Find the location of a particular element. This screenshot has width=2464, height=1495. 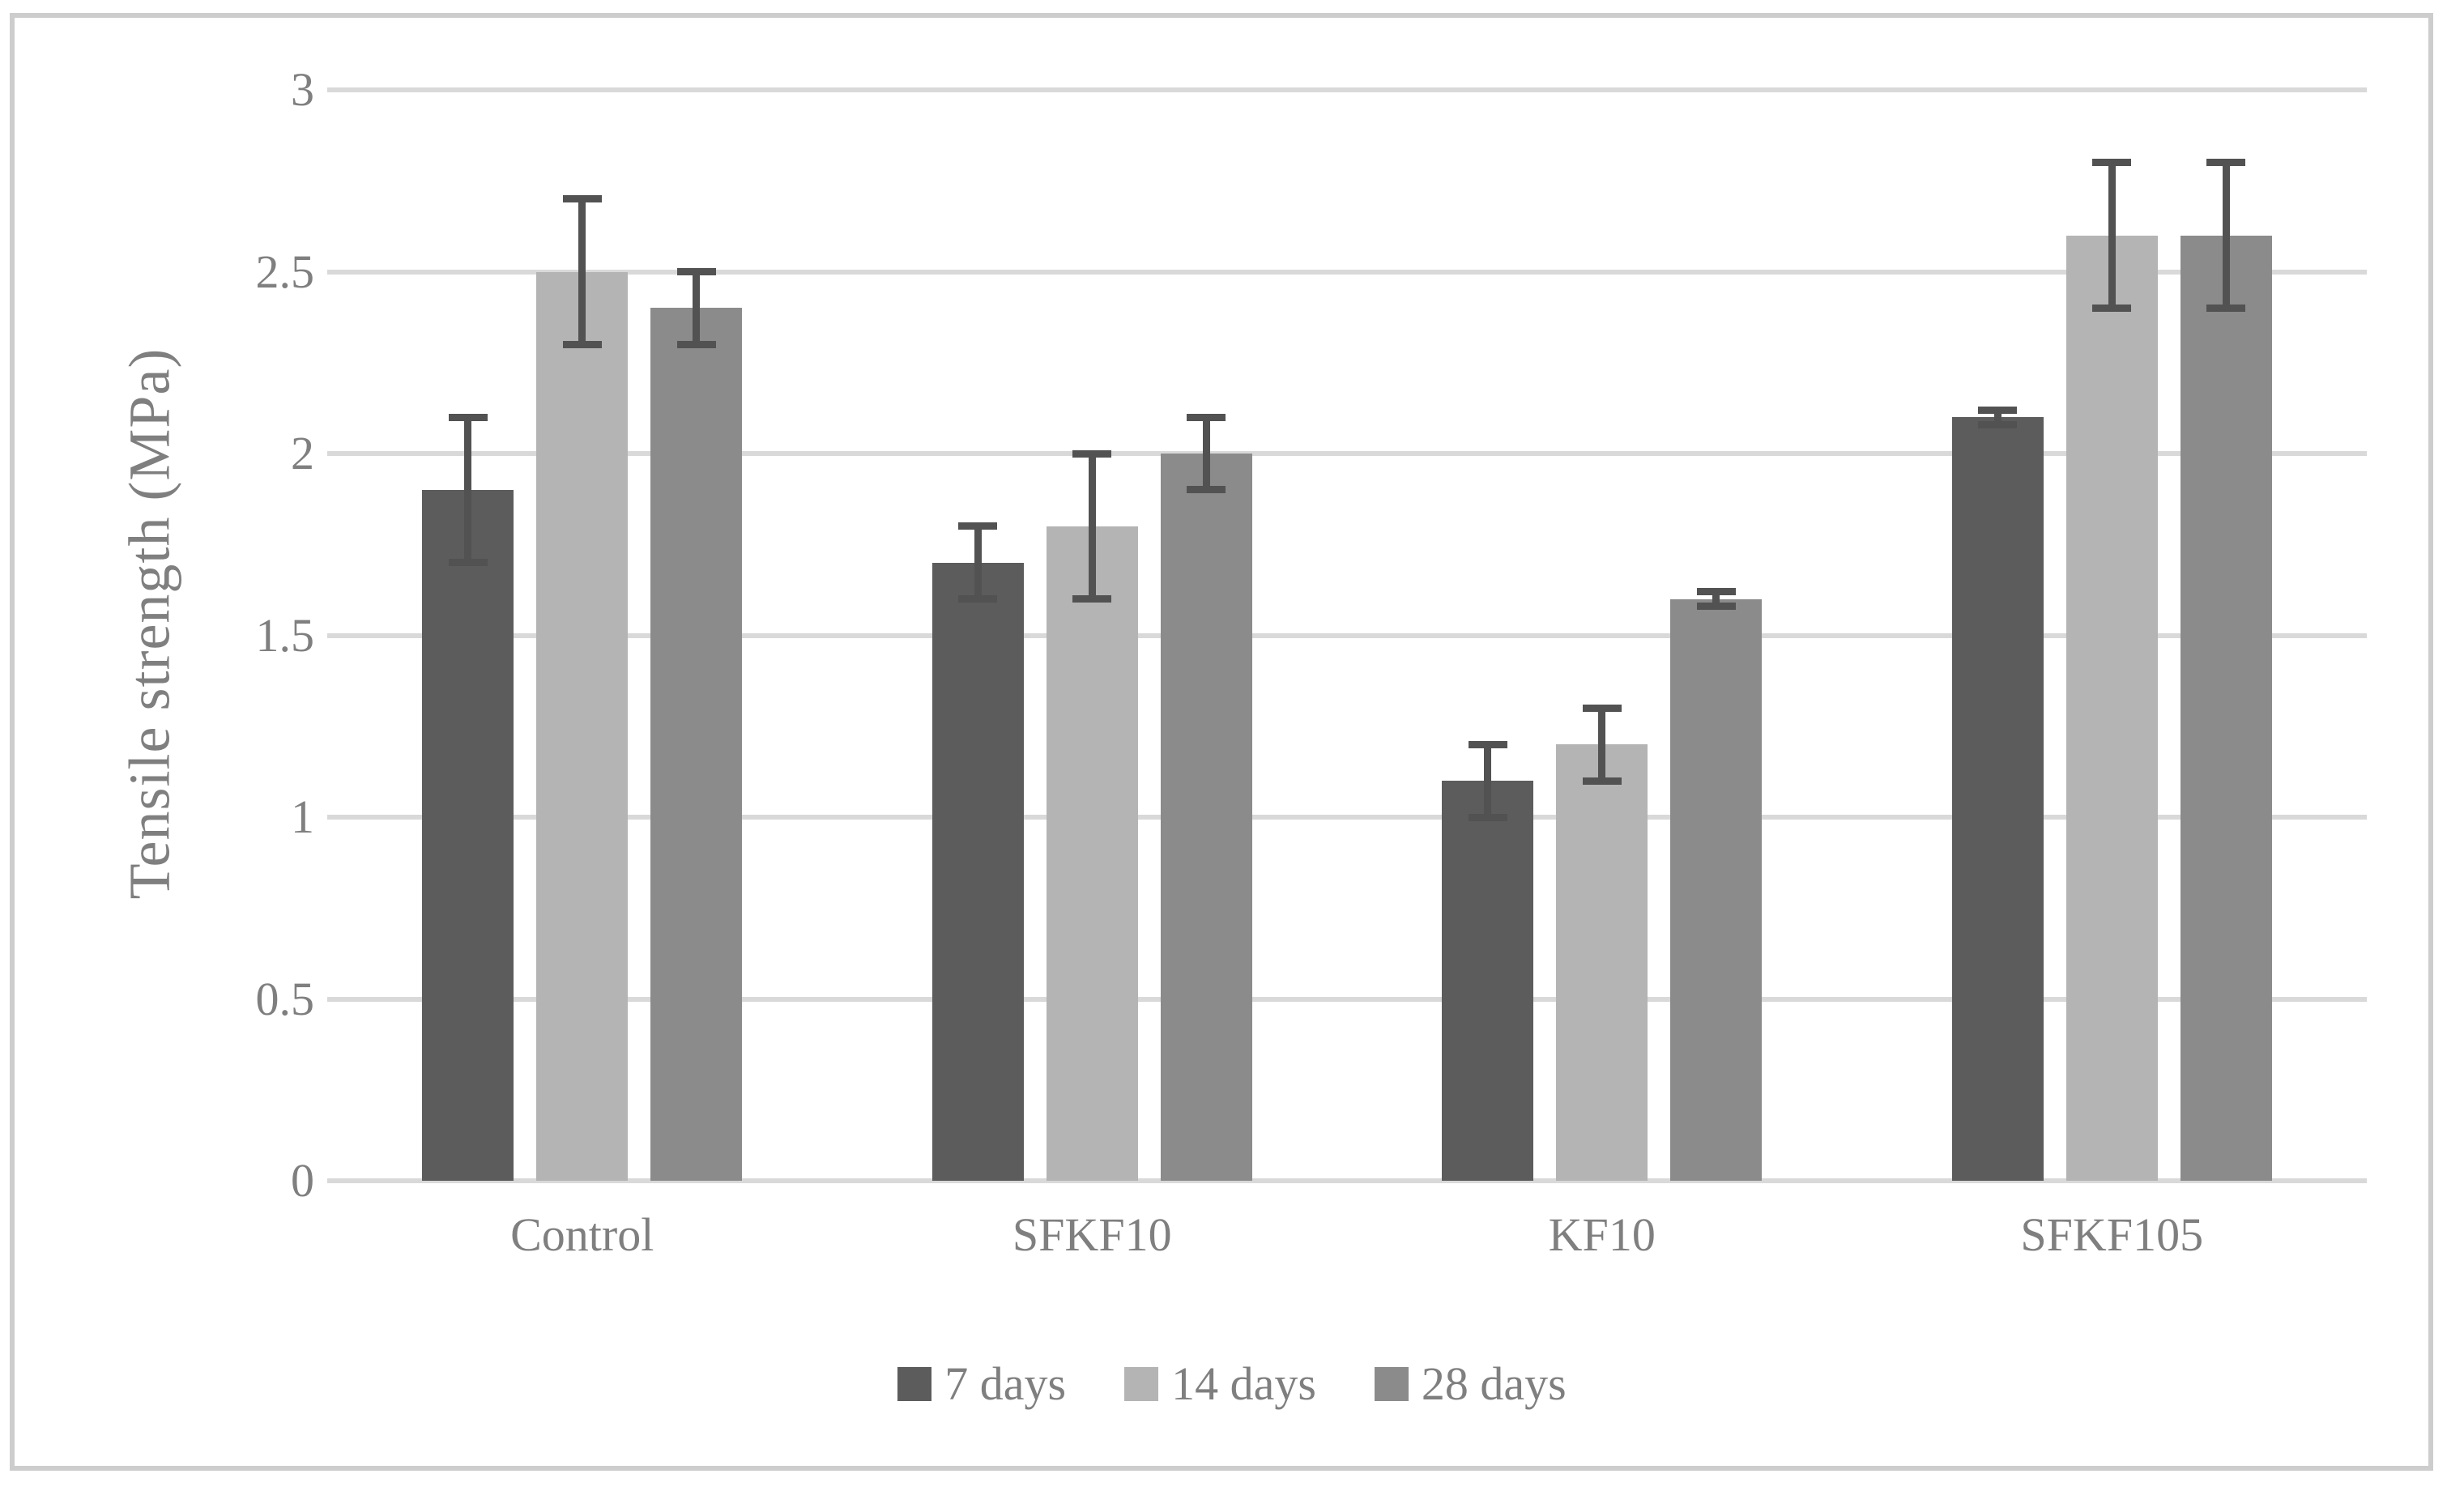

y-tick-label-0: 0 is located at coordinates (302, 1180).